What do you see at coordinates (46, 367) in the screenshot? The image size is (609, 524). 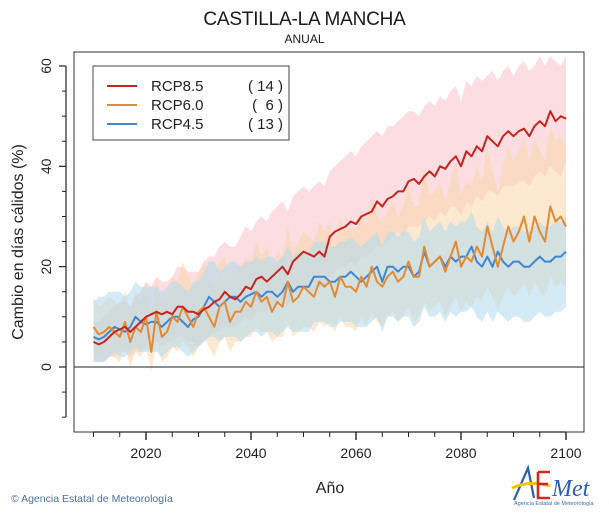 I see `y-tick-label: 0` at bounding box center [46, 367].